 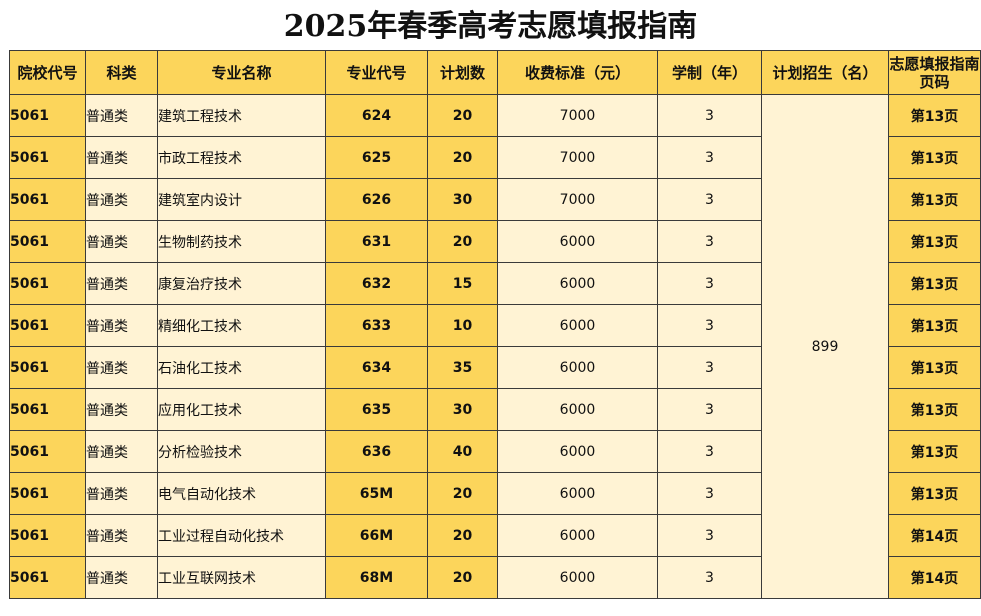 I want to click on page-title: 2025年春季高考志愿填报指南, so click(x=490, y=26).